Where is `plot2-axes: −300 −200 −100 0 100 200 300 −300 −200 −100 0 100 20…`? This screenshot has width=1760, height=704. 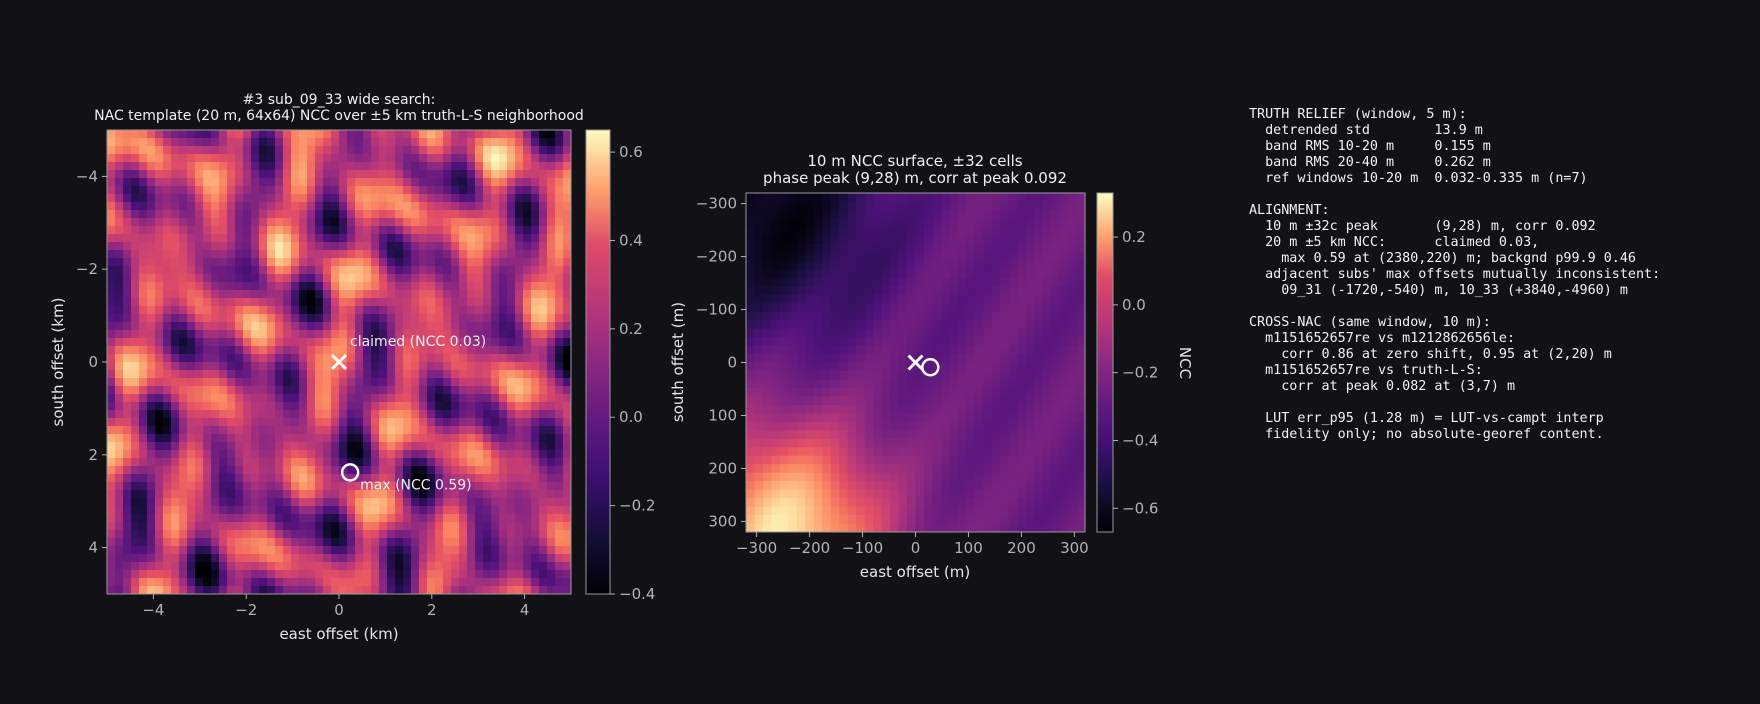
plot2-axes: −300 −200 −100 0 100 200 300 −300 −200 −100 0 100 20… is located at coordinates (892, 376).